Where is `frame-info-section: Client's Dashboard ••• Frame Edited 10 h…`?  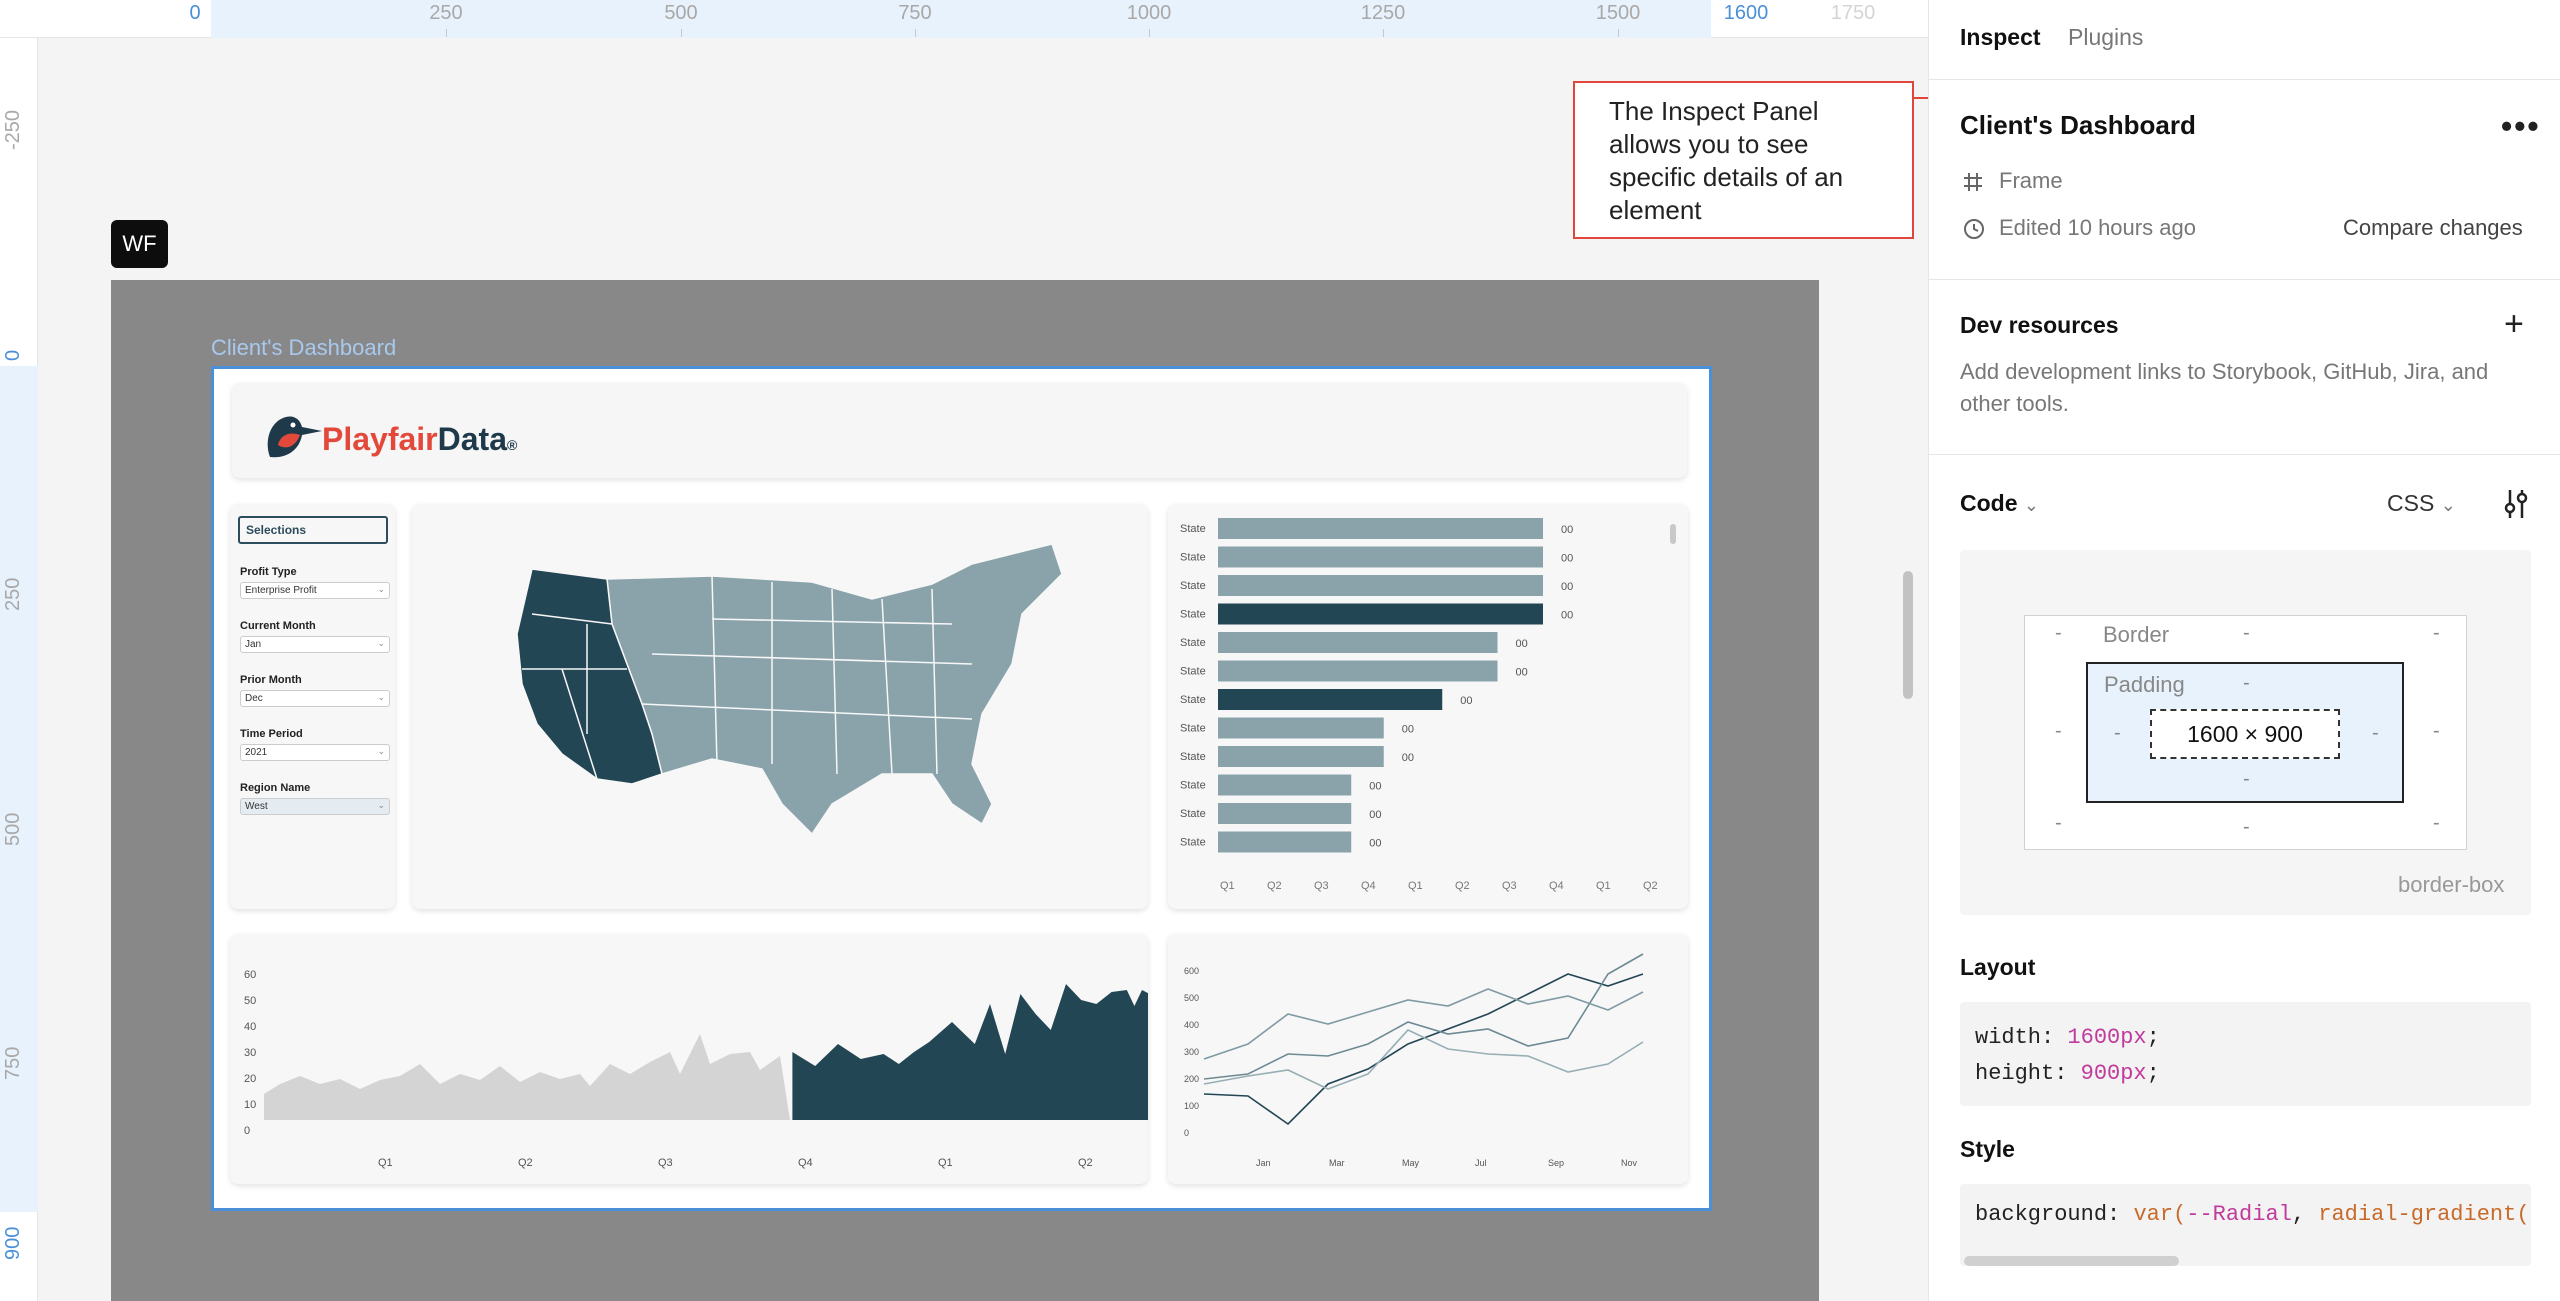 frame-info-section: Client's Dashboard ••• Frame Edited 10 h… is located at coordinates (2244, 180).